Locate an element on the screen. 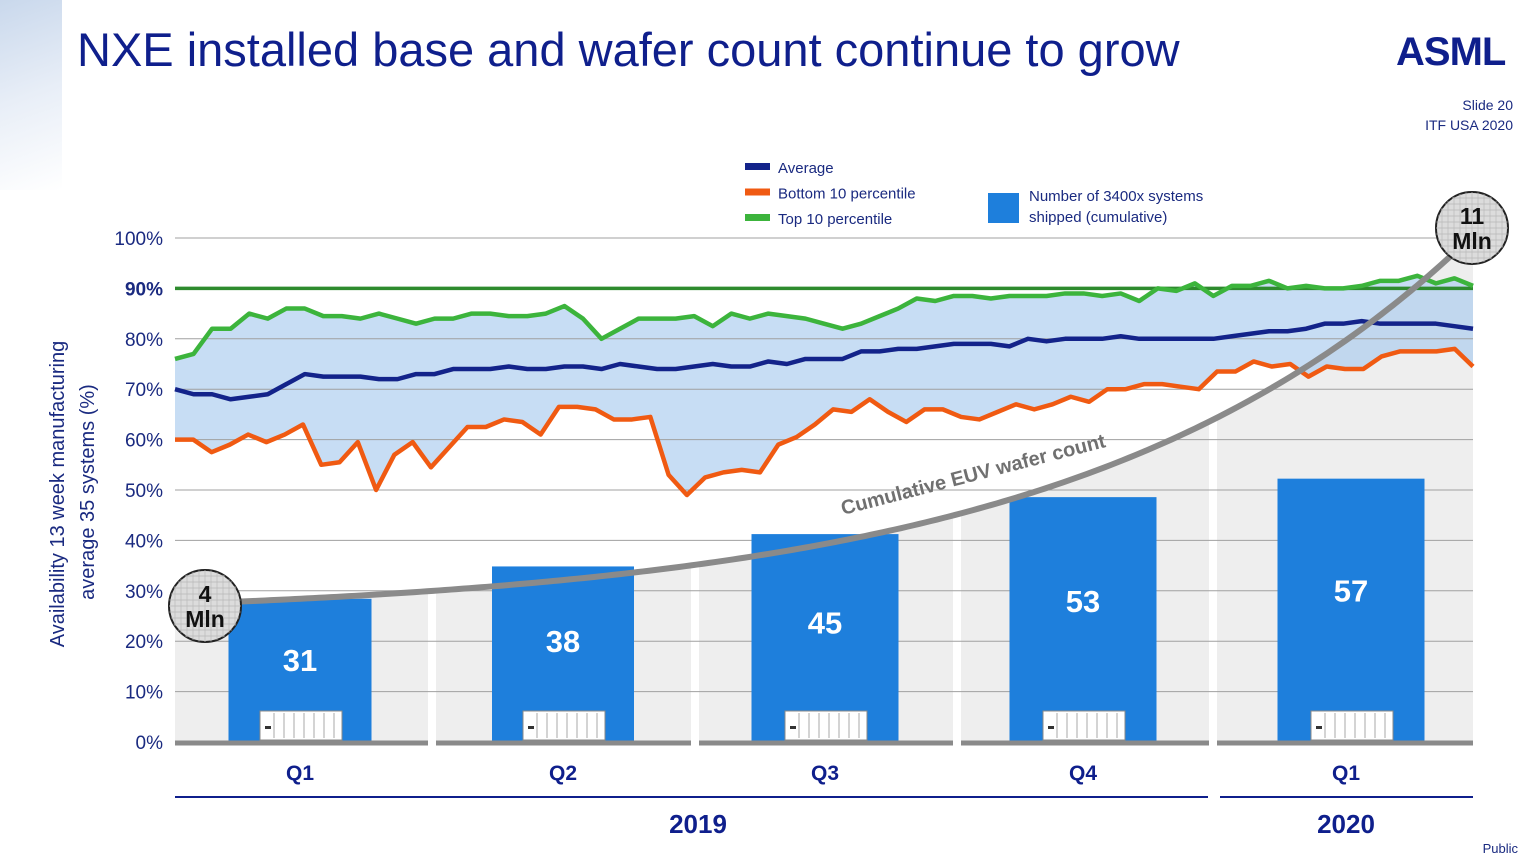 The width and height of the screenshot is (1536, 864). y-tick-label: 30% is located at coordinates (144, 592).